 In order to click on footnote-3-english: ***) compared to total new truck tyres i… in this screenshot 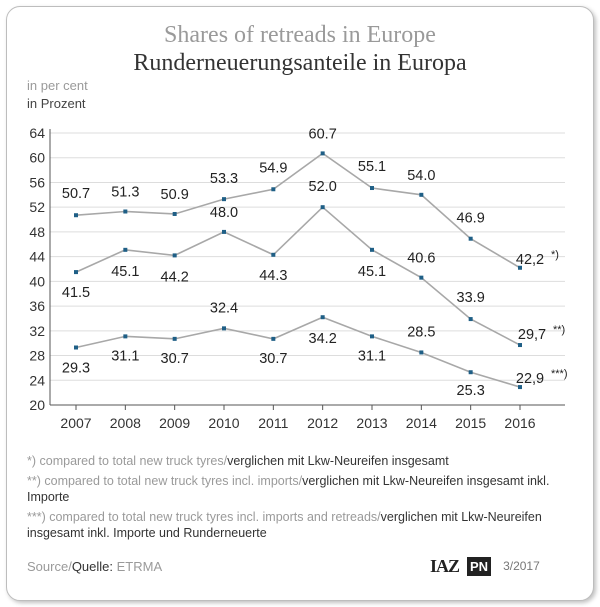, I will do `click(204, 517)`.